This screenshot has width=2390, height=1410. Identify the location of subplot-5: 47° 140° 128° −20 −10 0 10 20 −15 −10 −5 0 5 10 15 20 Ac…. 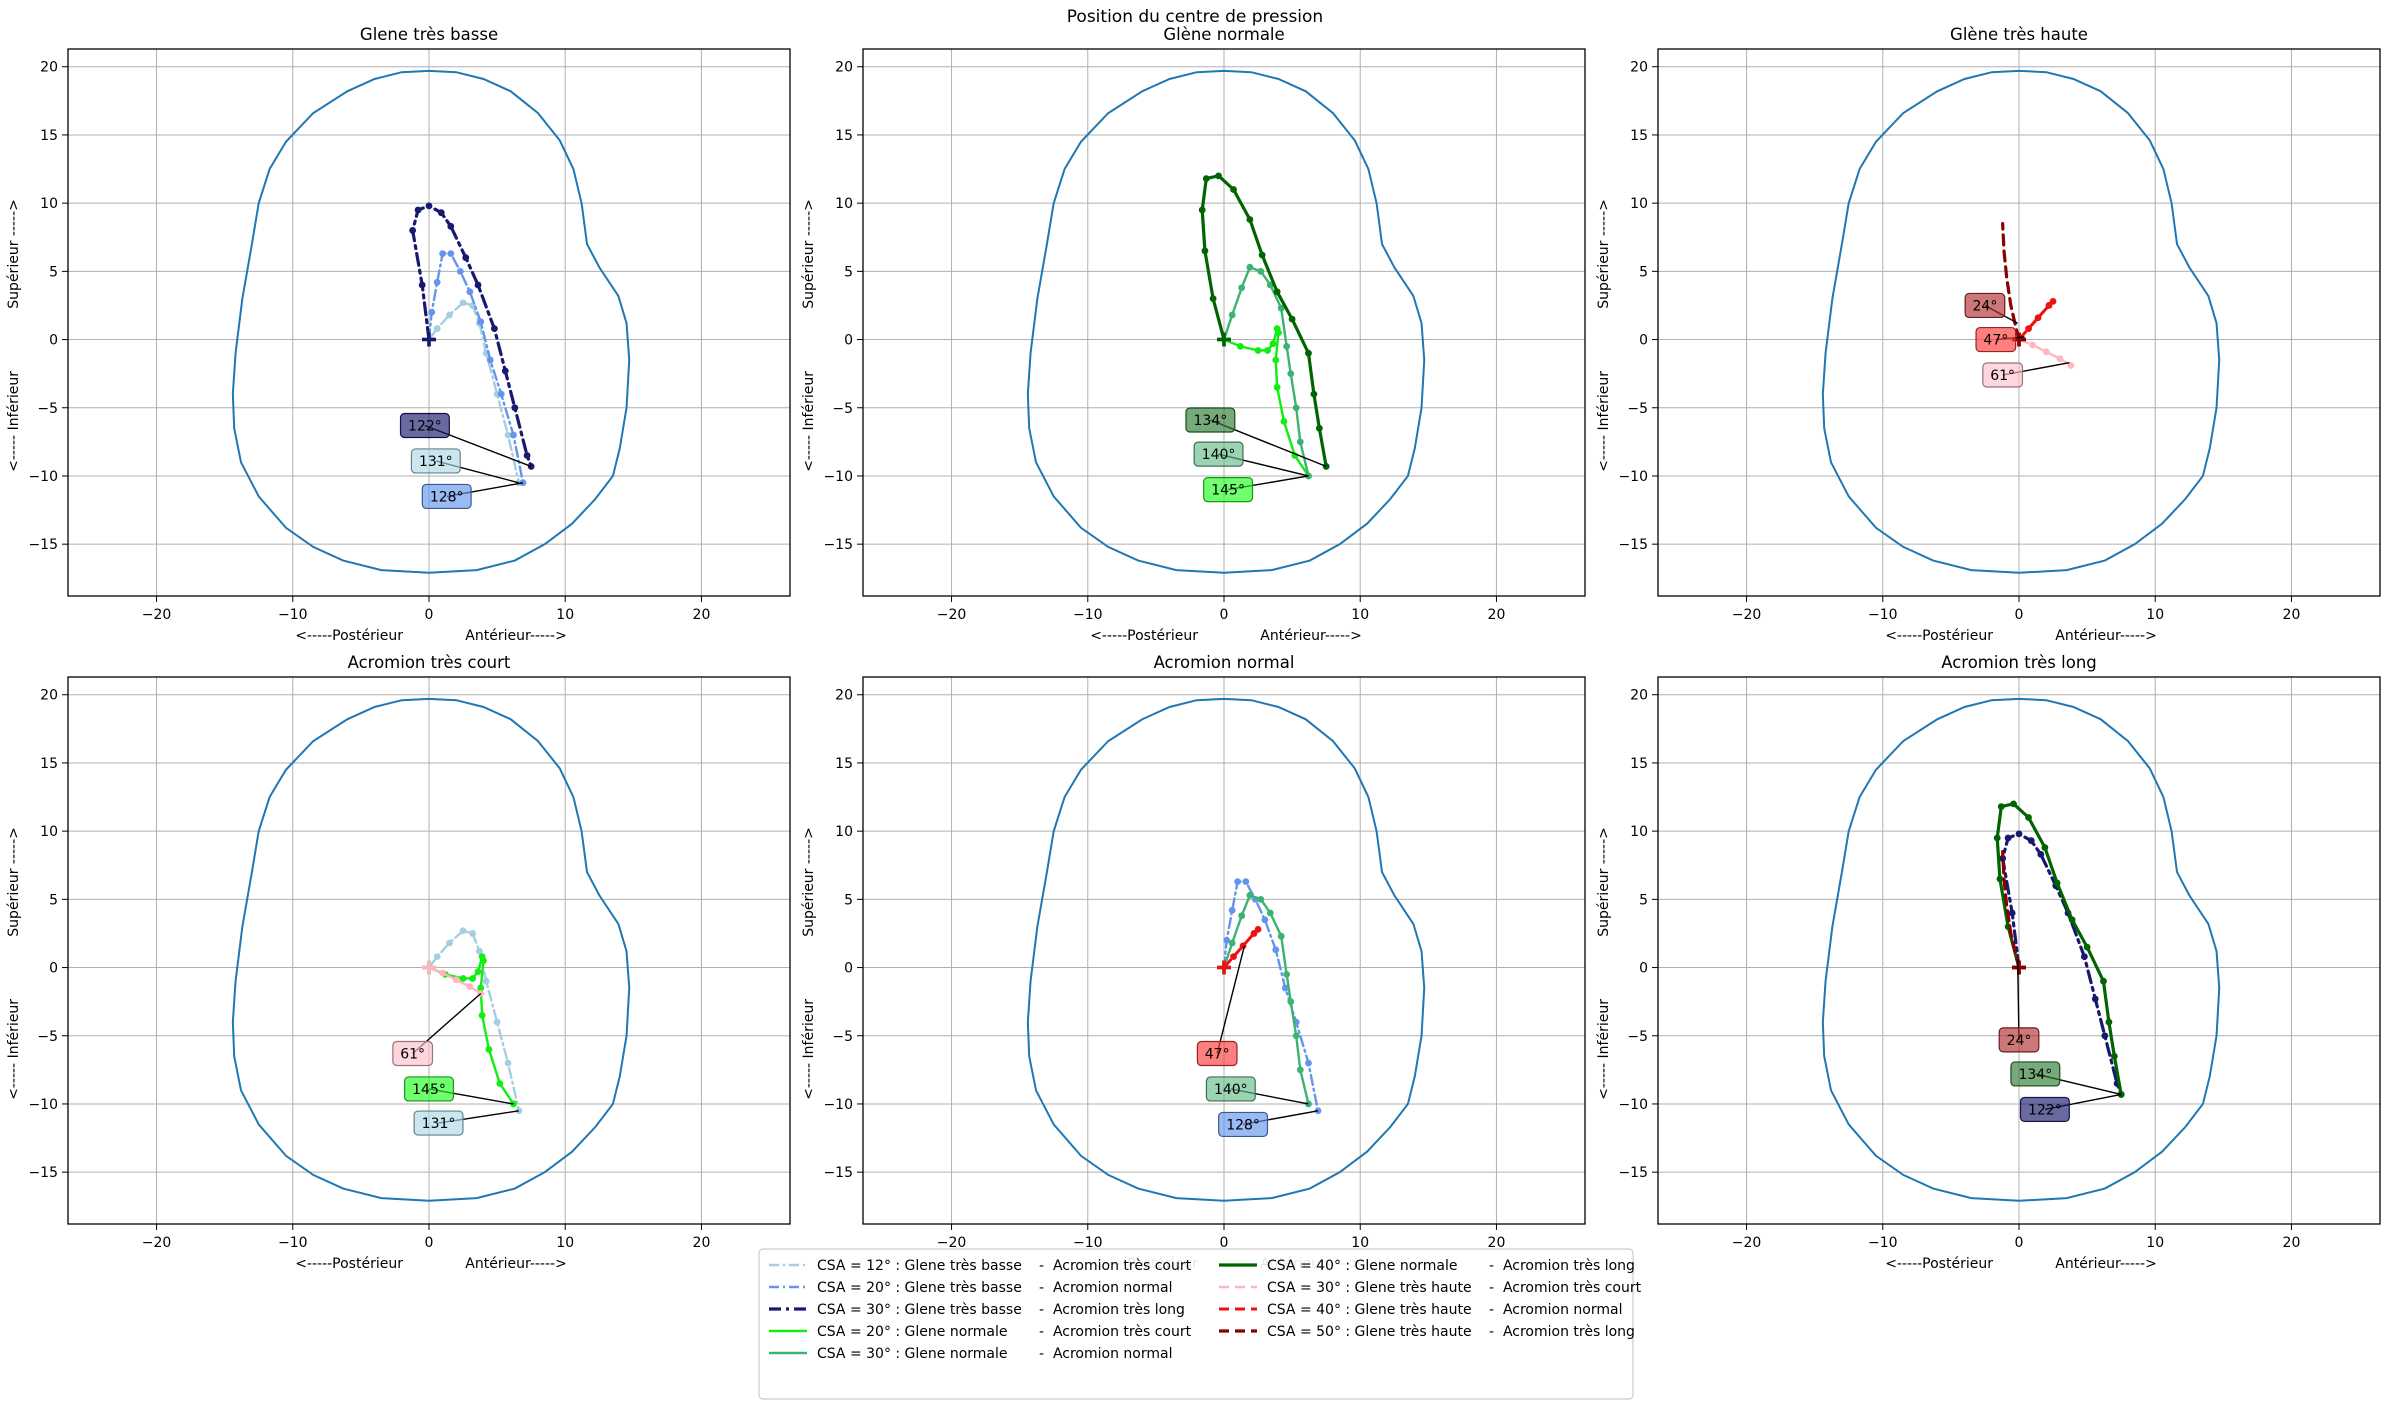
(1193, 962).